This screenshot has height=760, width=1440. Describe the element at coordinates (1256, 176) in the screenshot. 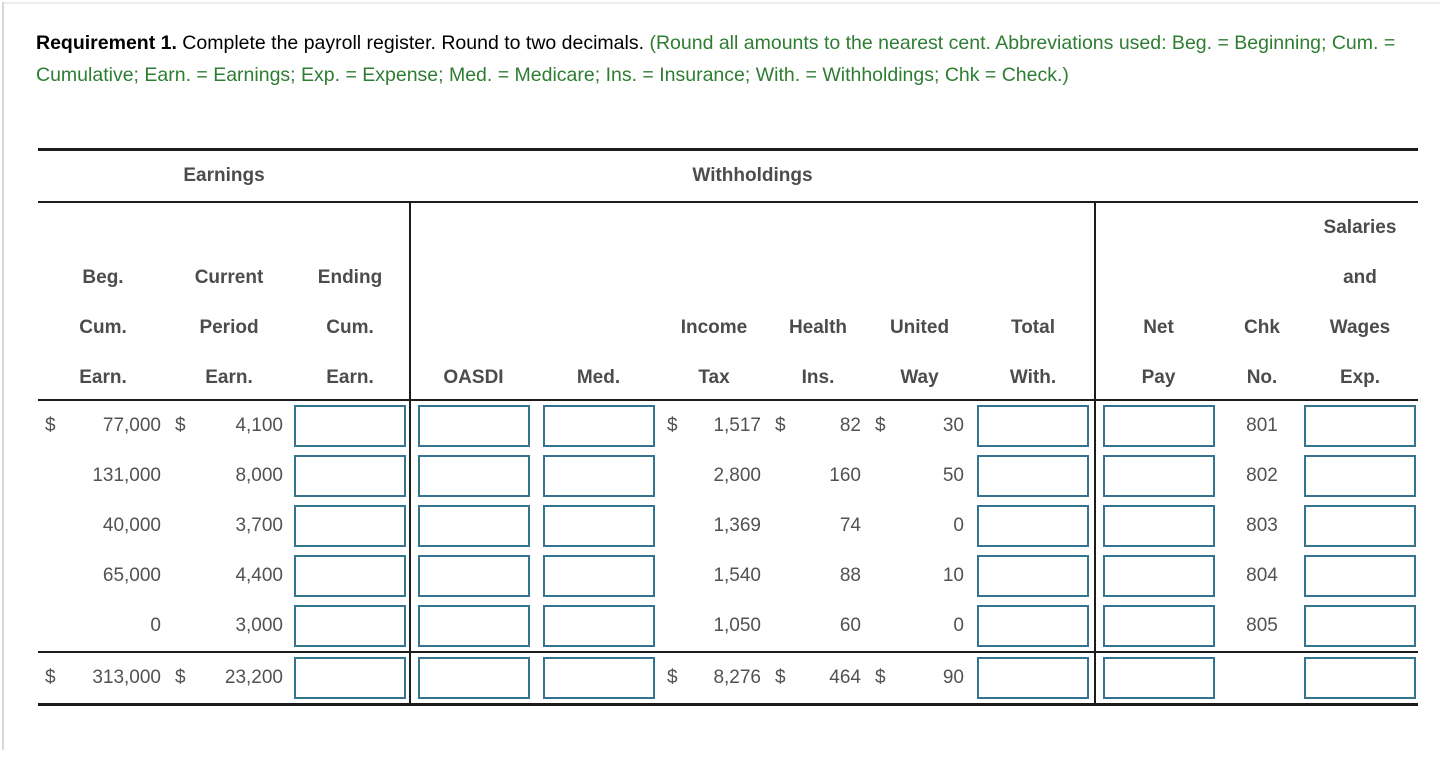

I see `group-header-blank` at that location.